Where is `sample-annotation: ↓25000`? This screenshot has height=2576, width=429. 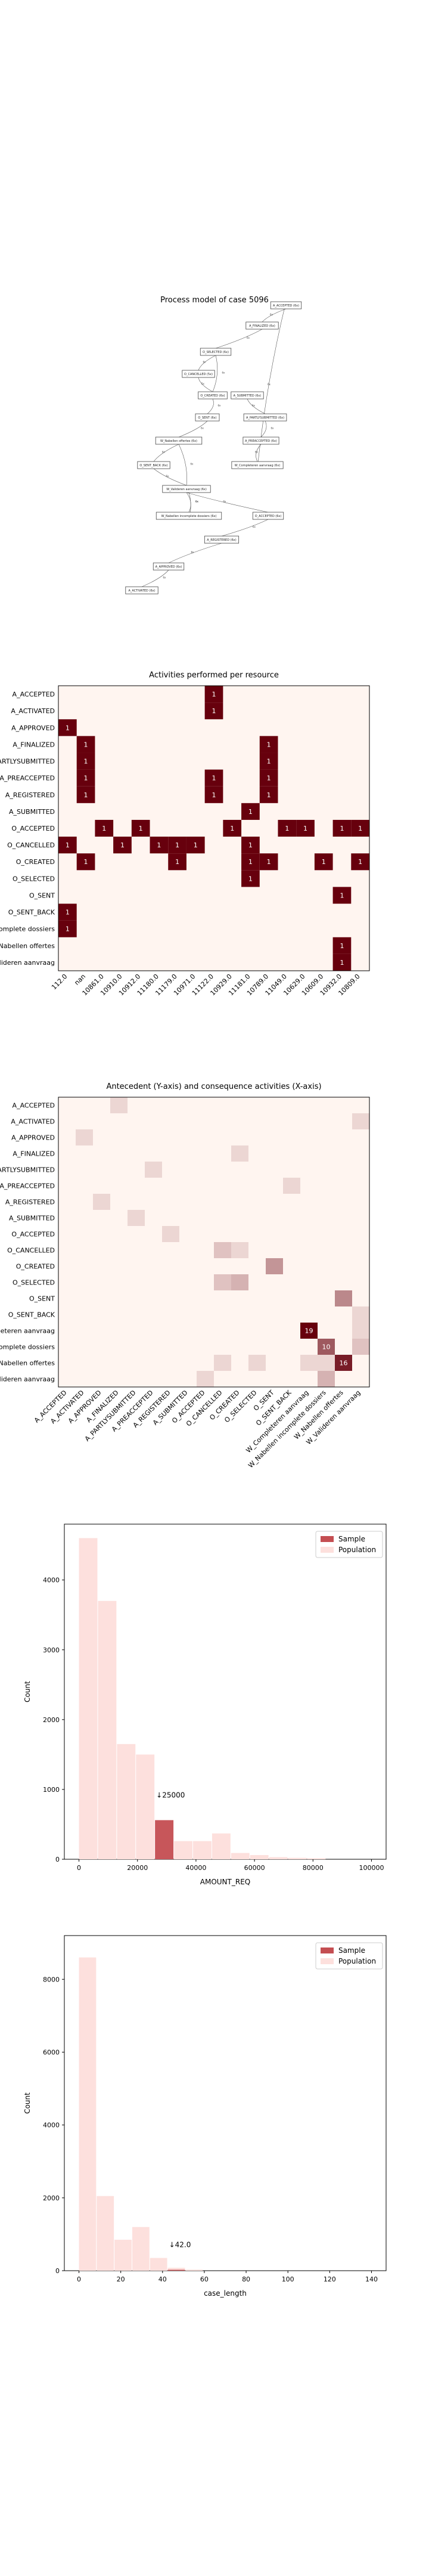
sample-annotation: ↓25000 is located at coordinates (170, 1795).